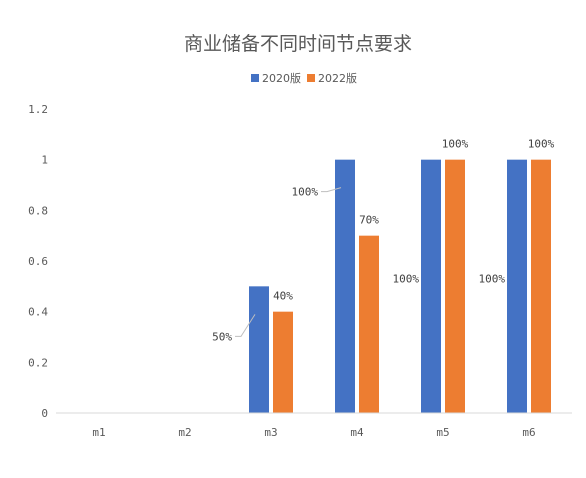 Image resolution: width=586 pixels, height=478 pixels. What do you see at coordinates (98, 432) in the screenshot?
I see `x-tick-label: m1` at bounding box center [98, 432].